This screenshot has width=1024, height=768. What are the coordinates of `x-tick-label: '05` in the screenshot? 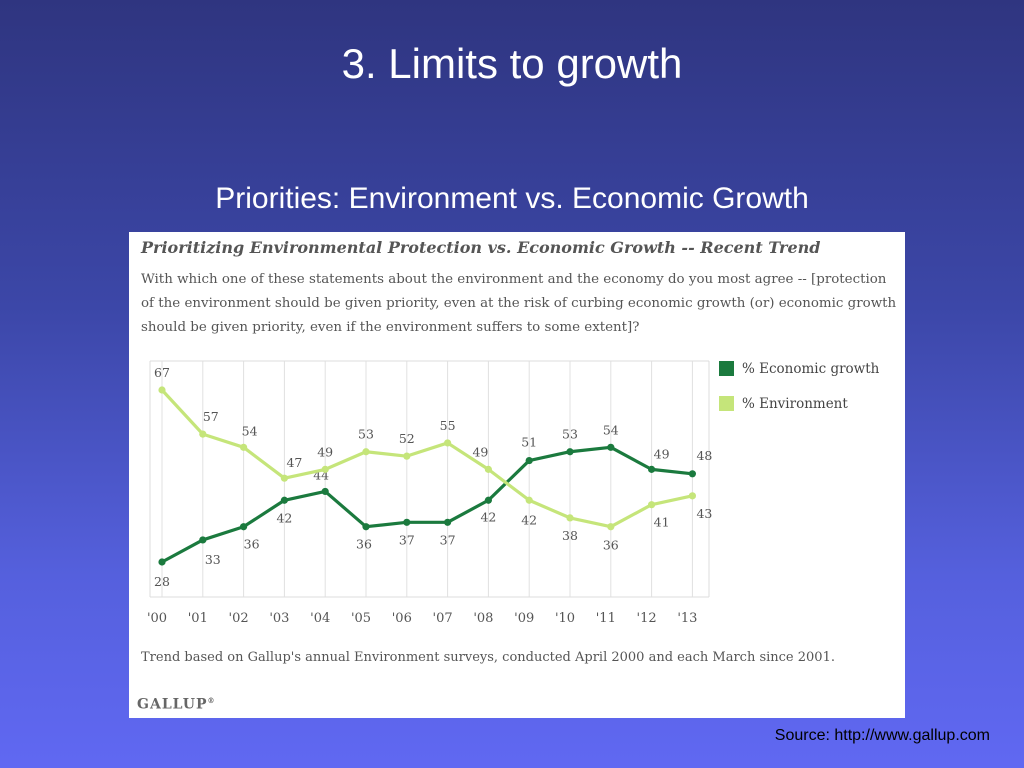 It's located at (361, 618).